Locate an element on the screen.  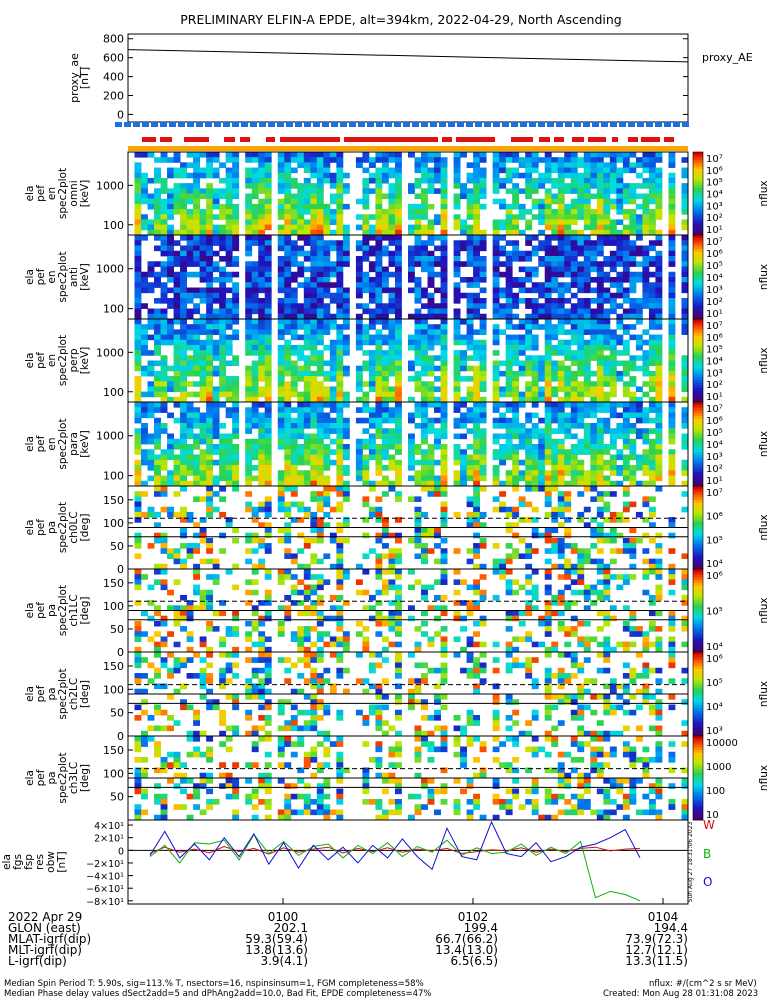
panel-ylabel: ela is located at coordinates (30, 528).